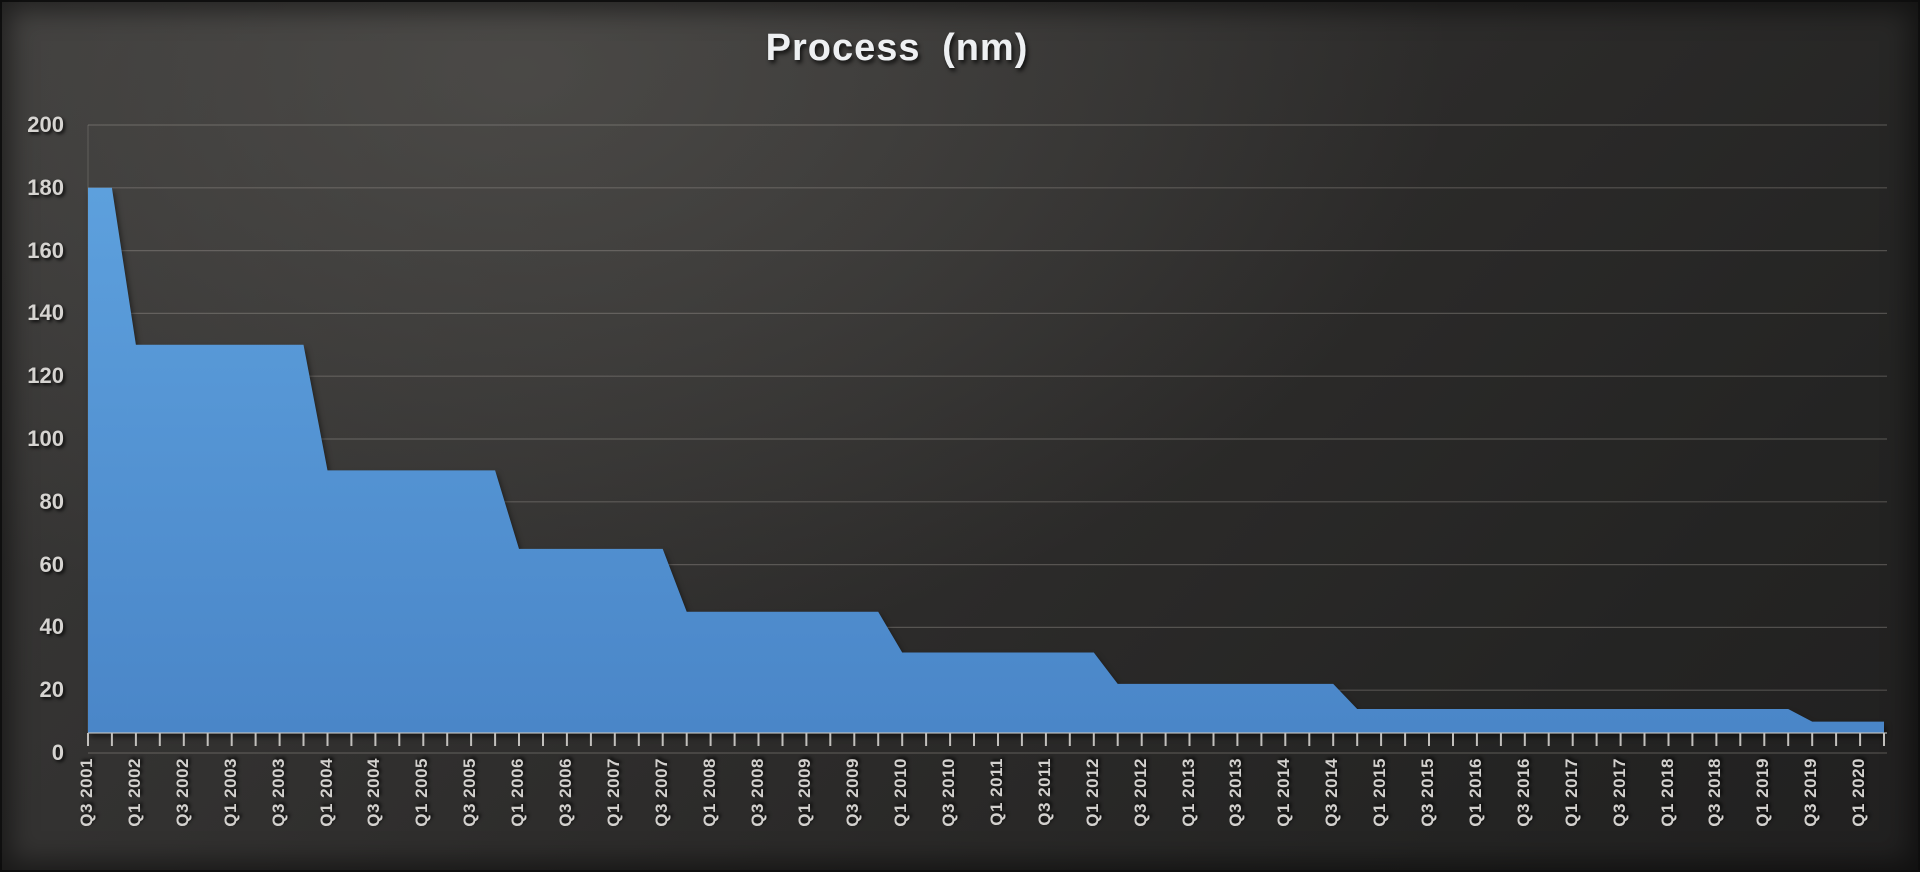 The height and width of the screenshot is (872, 1920). Describe the element at coordinates (1380, 792) in the screenshot. I see `x-tick-label: Q1 2015` at that location.